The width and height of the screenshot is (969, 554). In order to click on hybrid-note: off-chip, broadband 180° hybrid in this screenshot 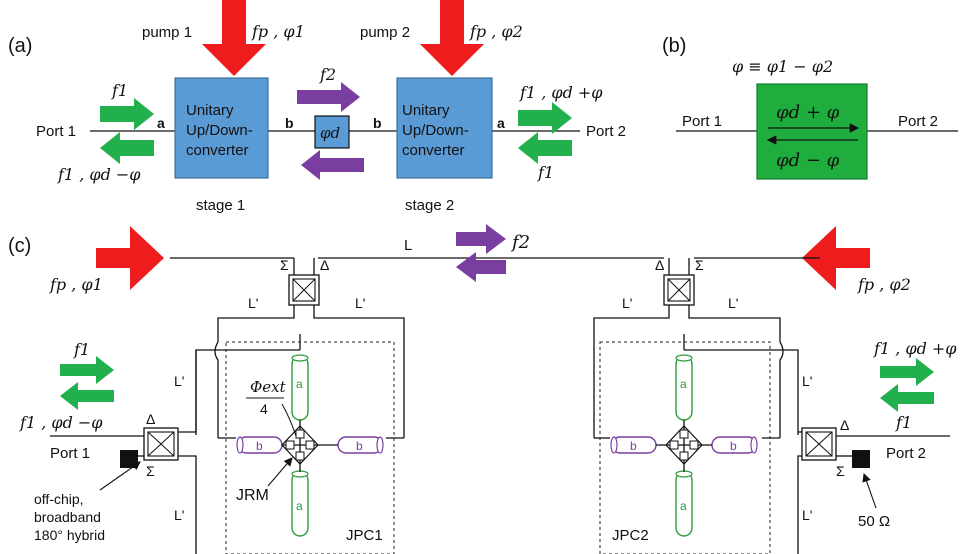, I will do `click(69, 517)`.